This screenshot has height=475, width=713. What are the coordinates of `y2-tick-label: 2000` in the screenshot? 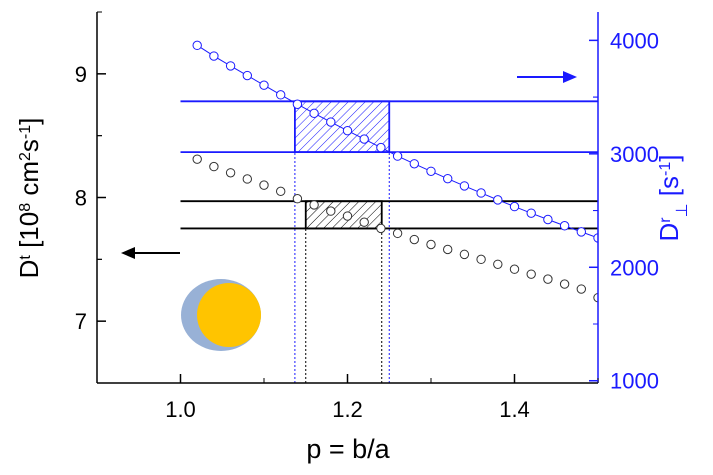 It's located at (634, 267).